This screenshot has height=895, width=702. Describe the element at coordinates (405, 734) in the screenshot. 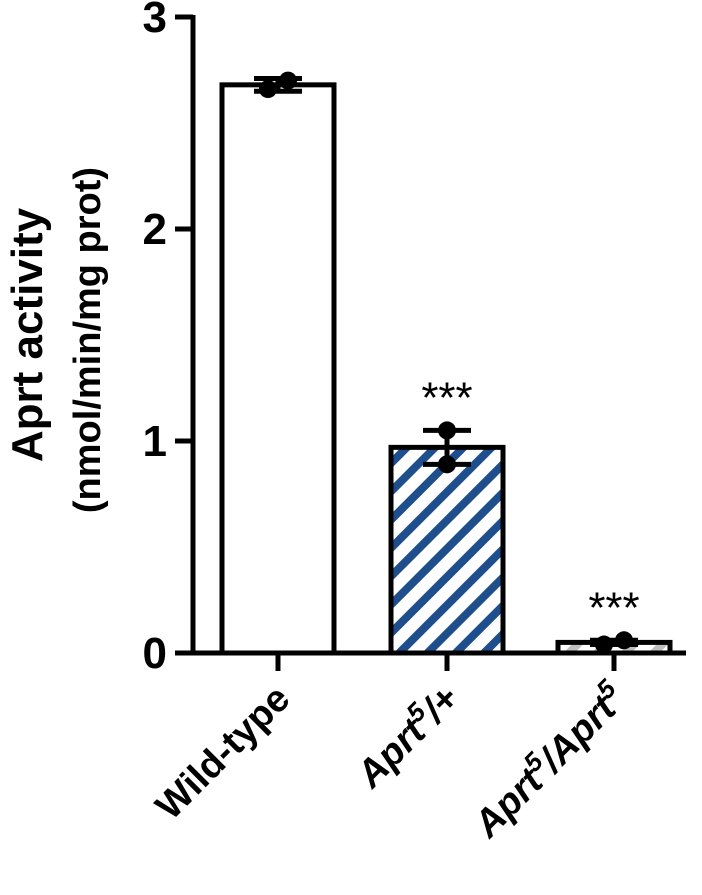

I see `x-tick-label: Aprt5/+` at that location.